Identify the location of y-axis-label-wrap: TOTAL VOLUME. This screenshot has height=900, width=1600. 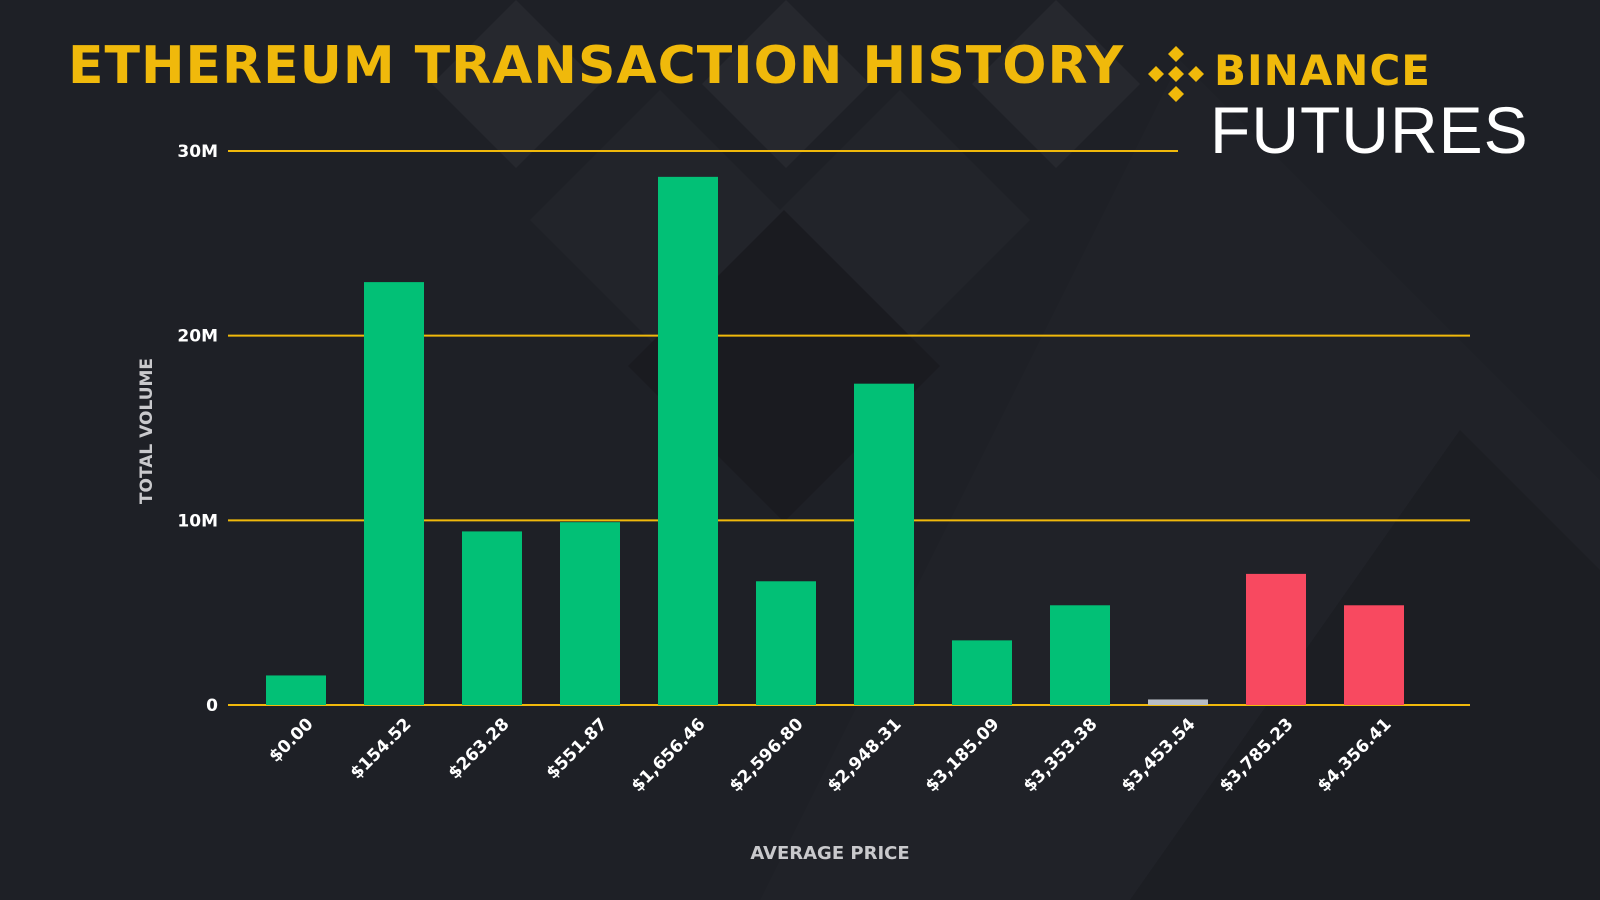
(148, 431).